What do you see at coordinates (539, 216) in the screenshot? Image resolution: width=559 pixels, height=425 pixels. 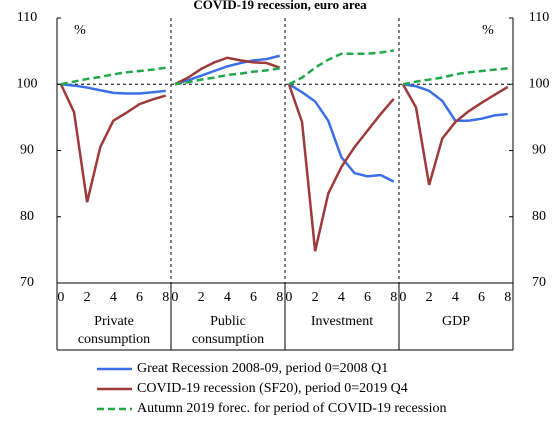 I see `y2-tick-label: 80` at bounding box center [539, 216].